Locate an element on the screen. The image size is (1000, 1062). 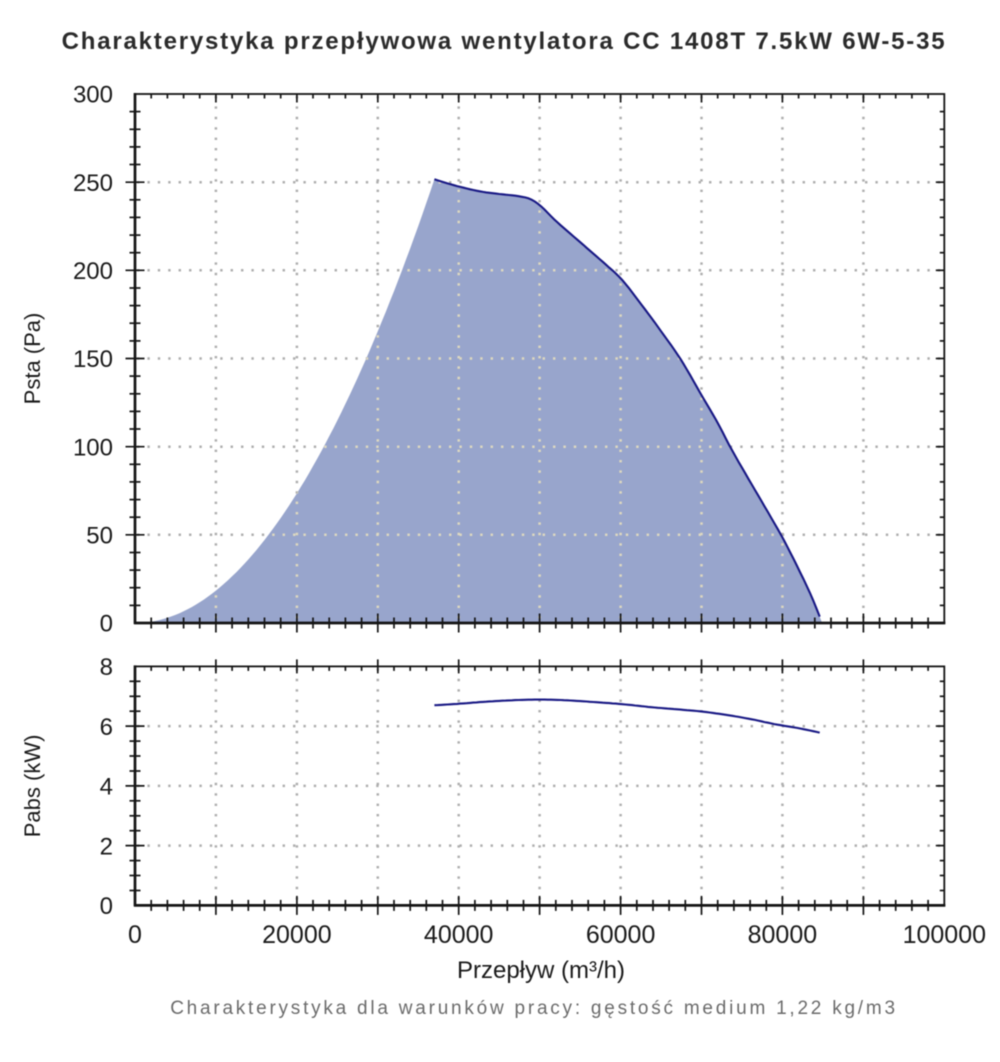
svg-text: 300 is located at coordinates (93, 95).